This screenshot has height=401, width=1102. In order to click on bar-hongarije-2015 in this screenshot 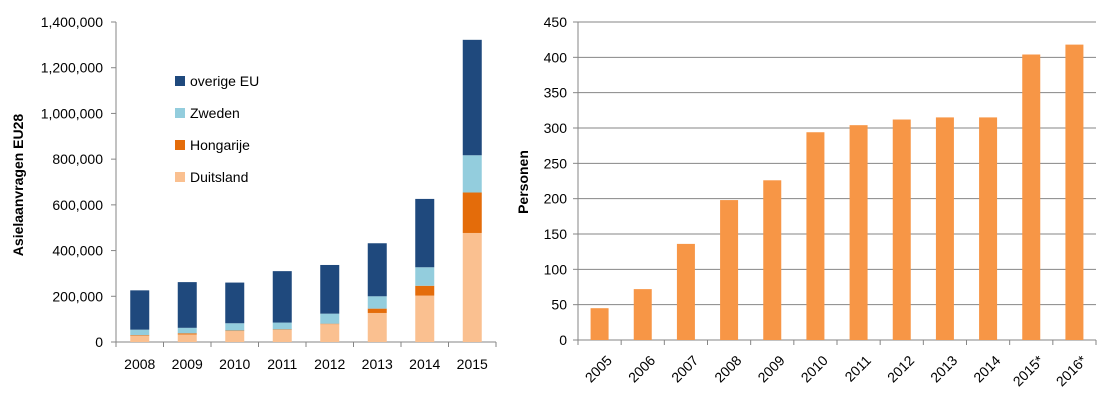, I will do `click(472, 212)`.